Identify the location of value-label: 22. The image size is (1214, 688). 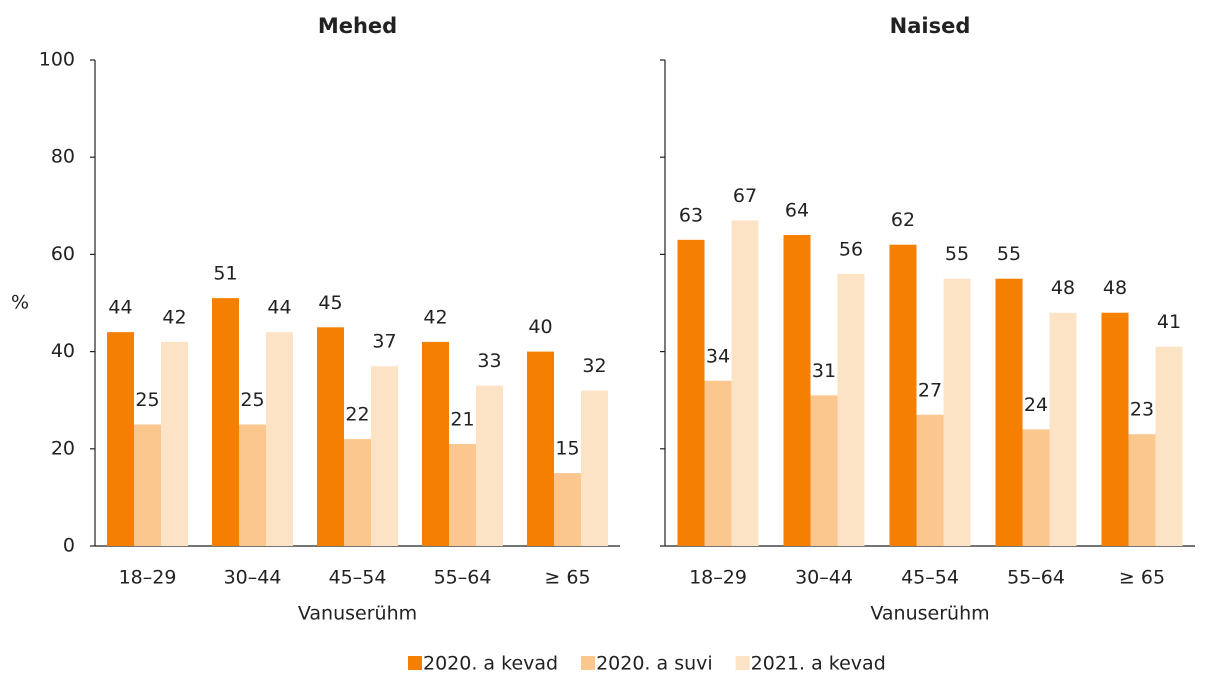
(357, 415).